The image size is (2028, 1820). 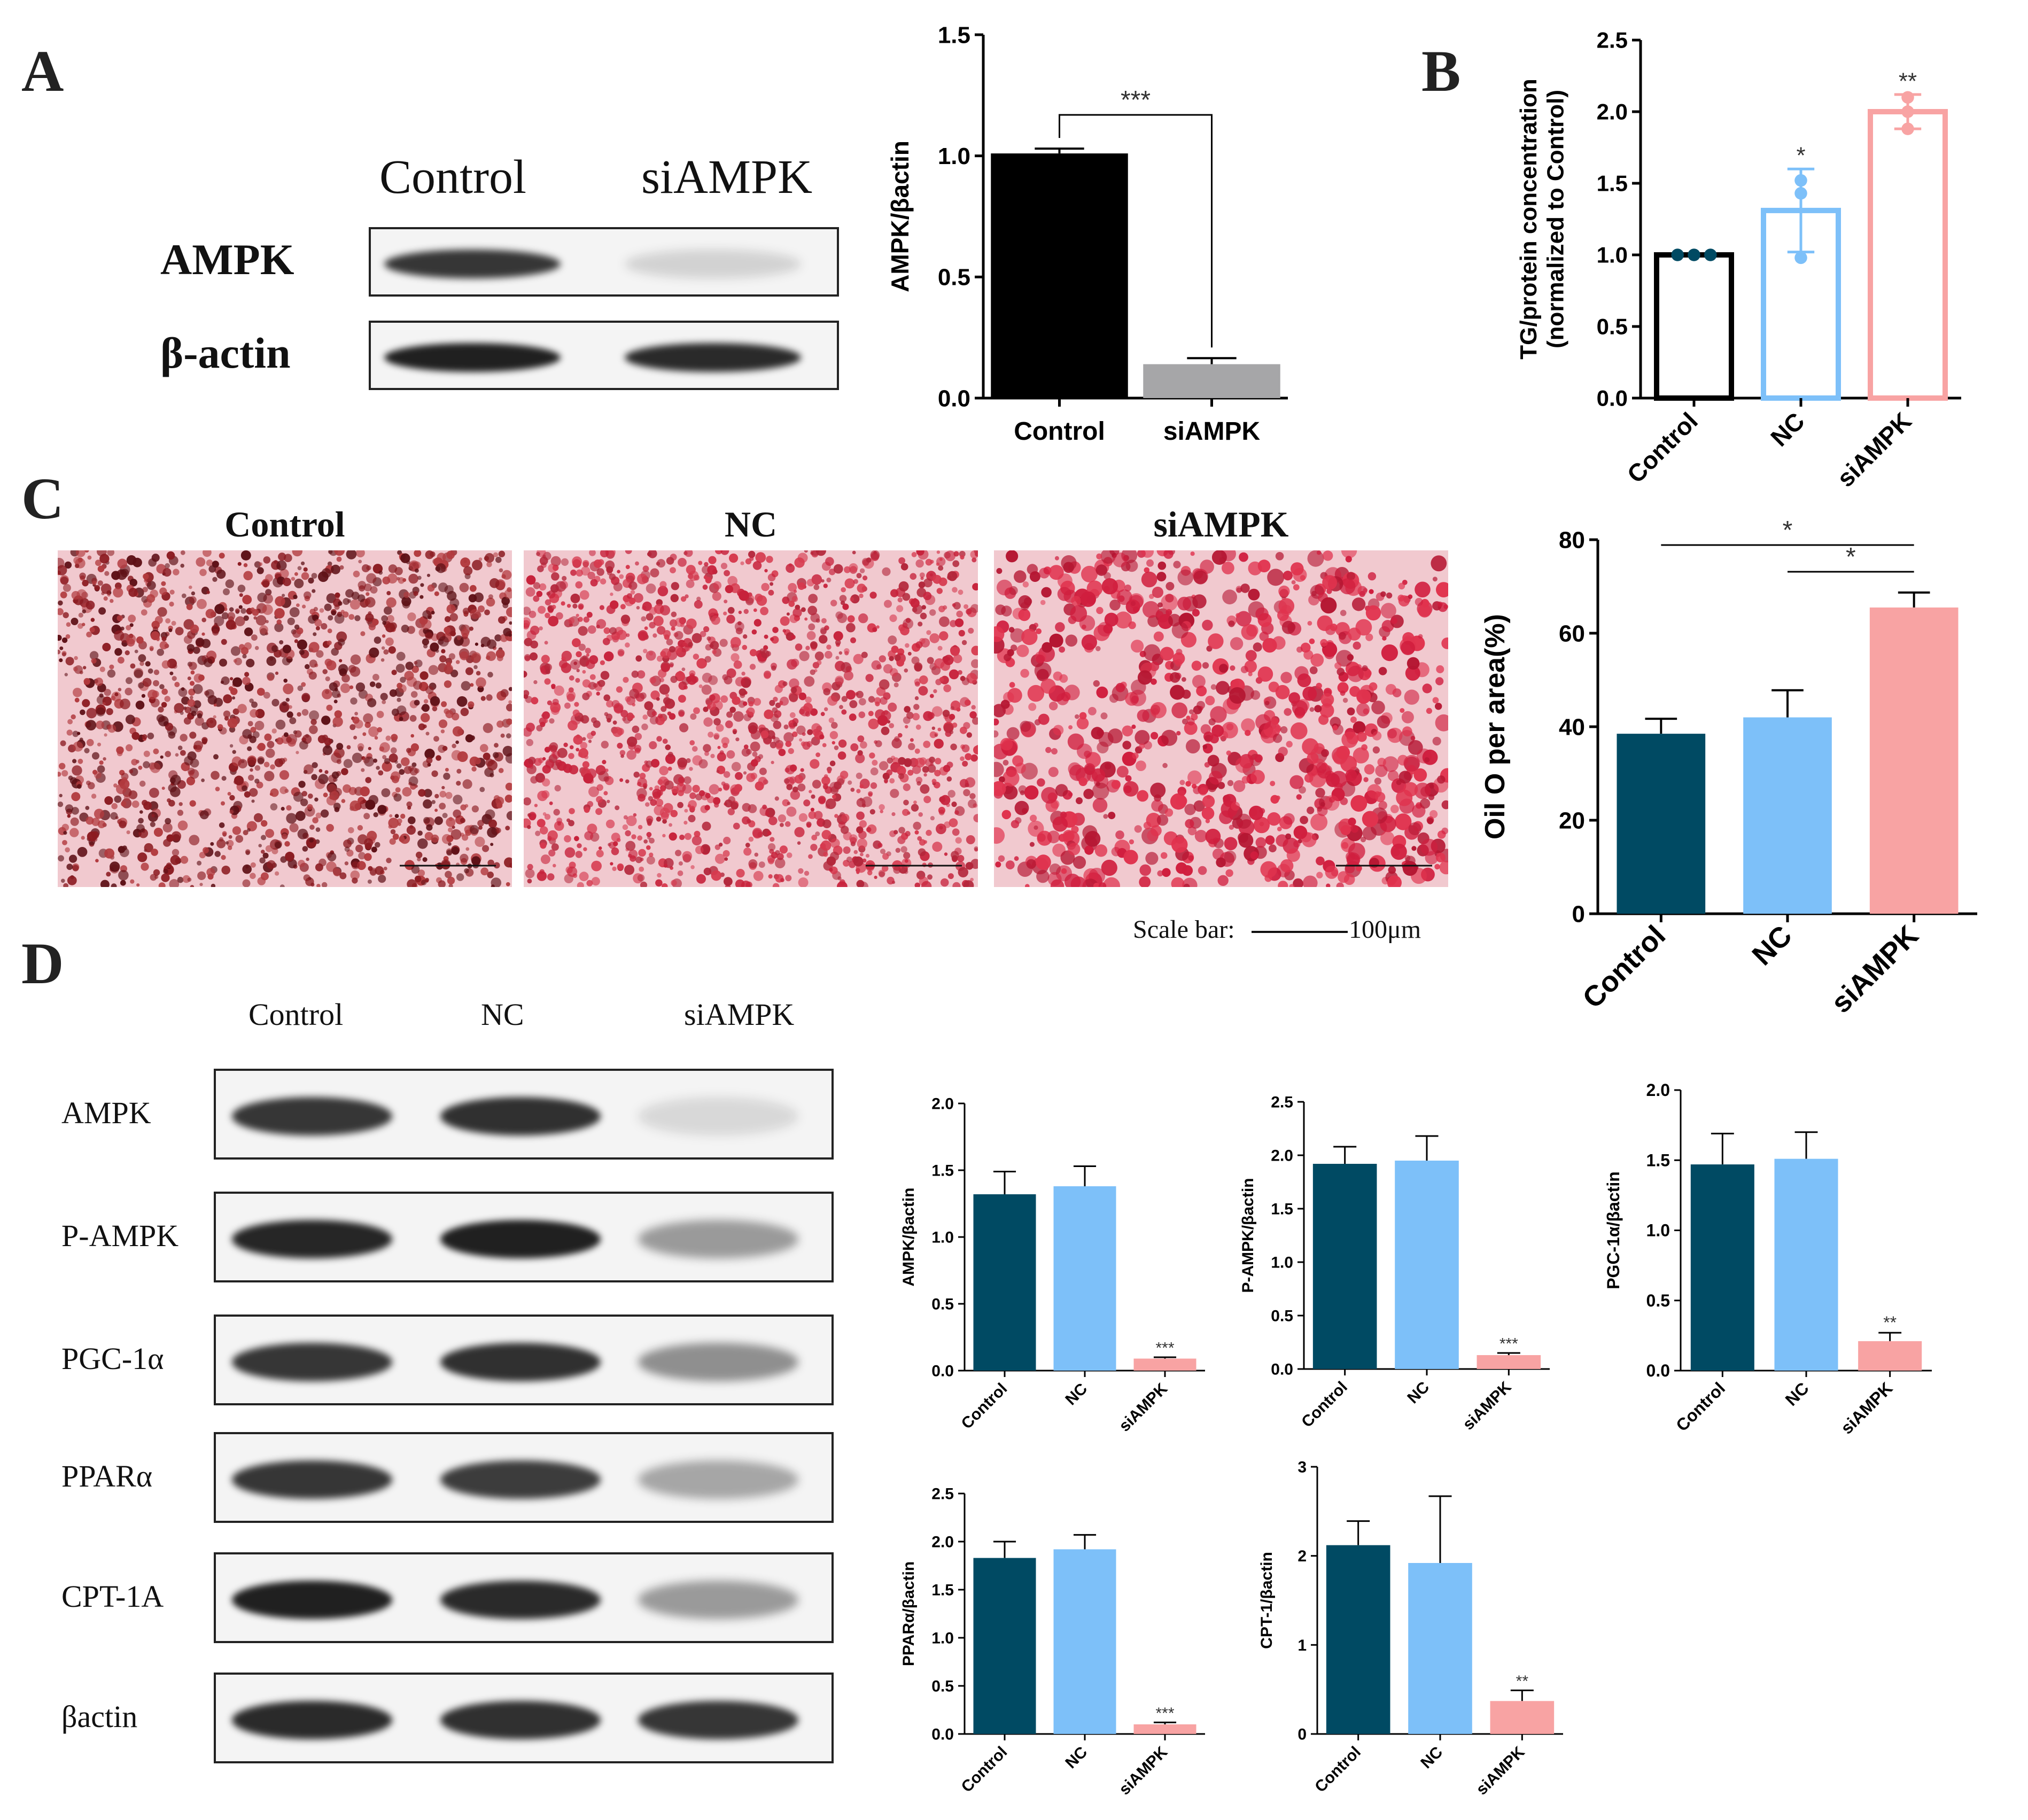 I want to click on y-tick-label: 60, so click(x=1572, y=633).